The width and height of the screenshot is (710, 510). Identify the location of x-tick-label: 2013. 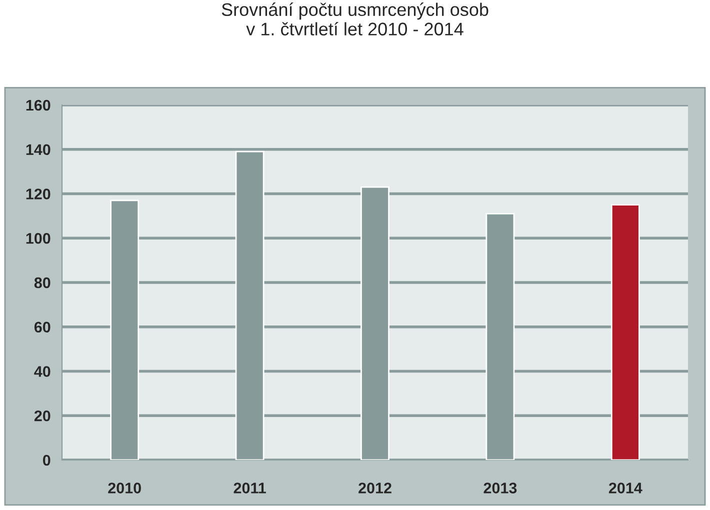
(500, 488).